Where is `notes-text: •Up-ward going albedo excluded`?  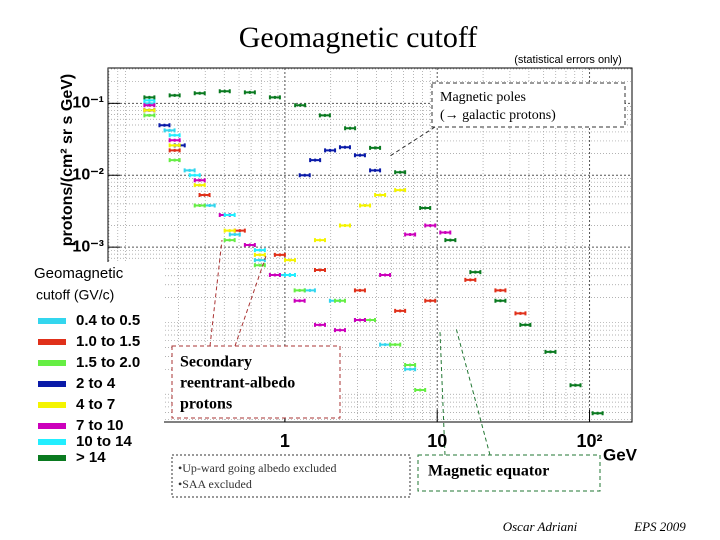 notes-text: •Up-ward going albedo excluded is located at coordinates (257, 468).